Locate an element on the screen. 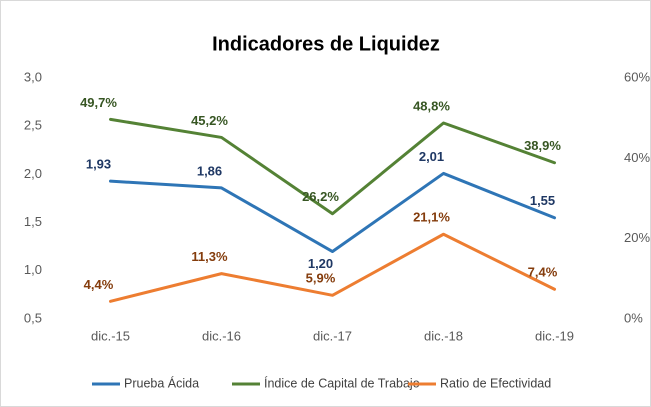 This screenshot has width=651, height=407. y-tick-label: 1,0 is located at coordinates (33, 269).